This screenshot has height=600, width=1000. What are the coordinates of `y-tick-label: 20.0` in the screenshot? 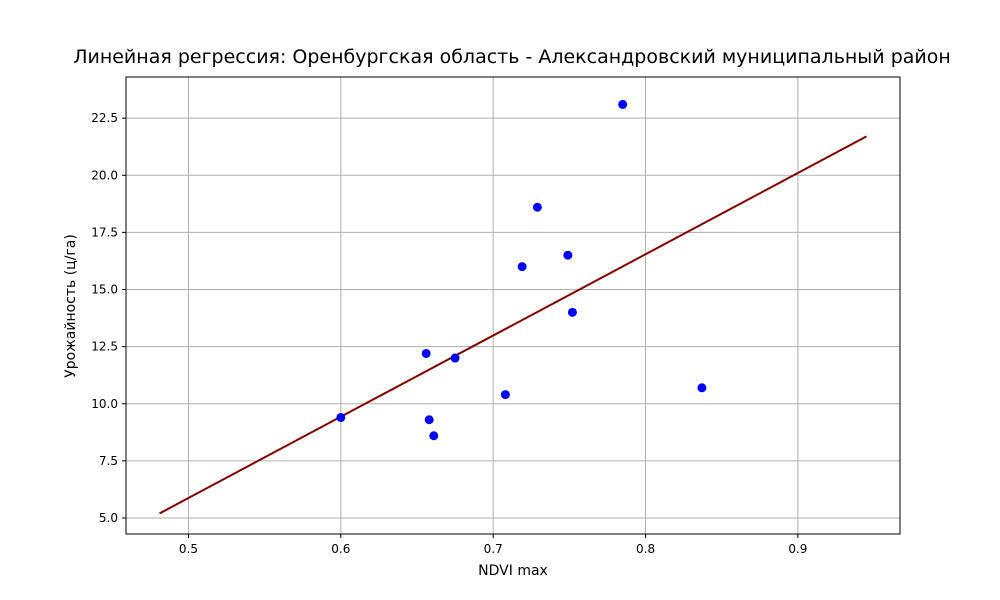 It's located at (104, 175).